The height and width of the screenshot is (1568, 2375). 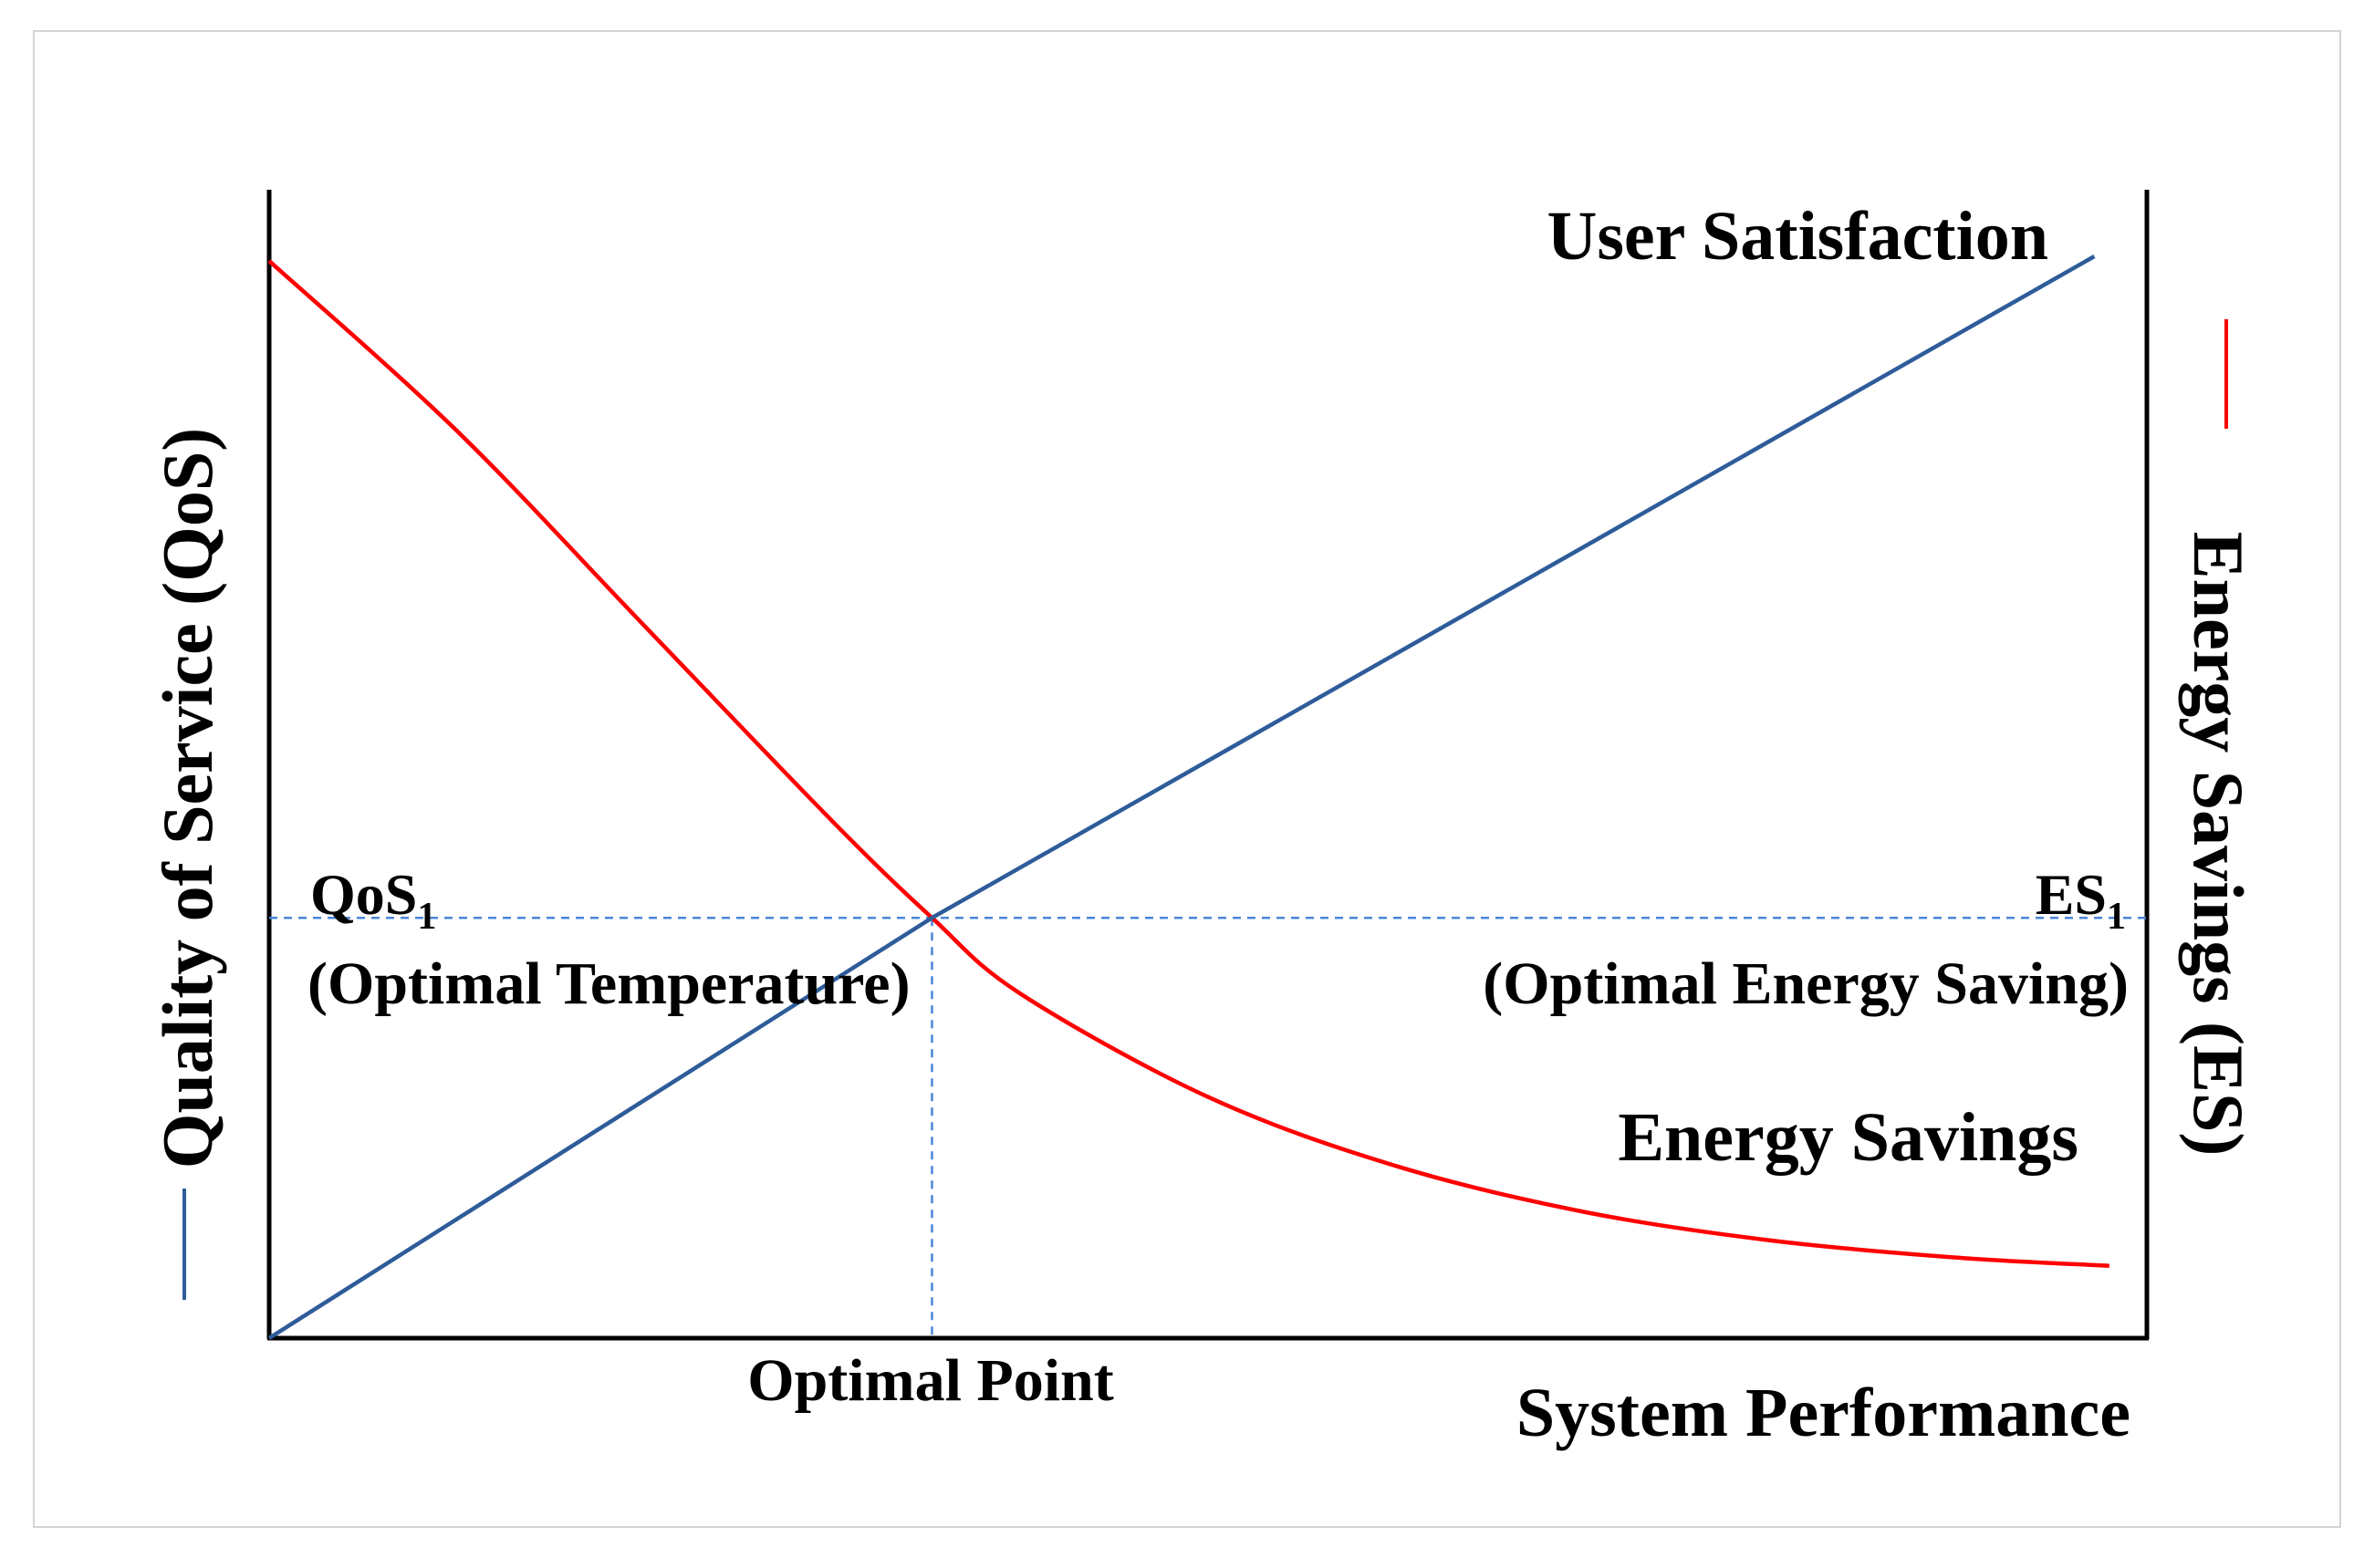 I want to click on x-tick-label-optimal-point: Optimal Point, so click(x=931, y=1380).